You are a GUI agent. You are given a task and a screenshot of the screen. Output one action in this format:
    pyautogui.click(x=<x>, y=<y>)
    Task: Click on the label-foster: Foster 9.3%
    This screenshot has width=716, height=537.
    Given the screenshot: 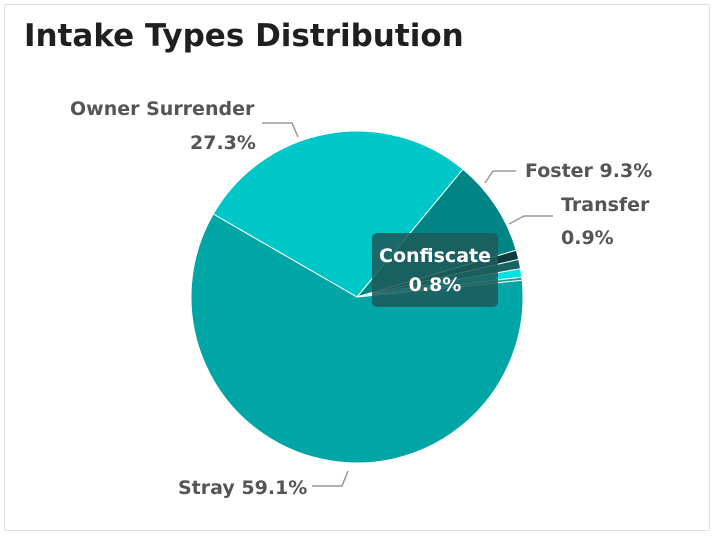 What is the action you would take?
    pyautogui.click(x=588, y=171)
    